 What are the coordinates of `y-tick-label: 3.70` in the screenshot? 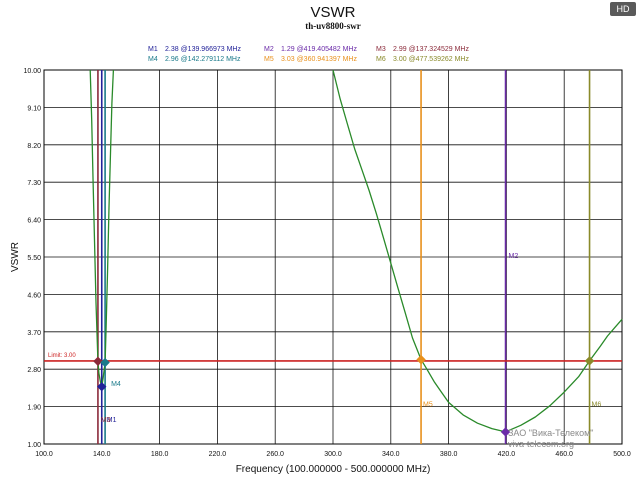 It's located at (34, 333).